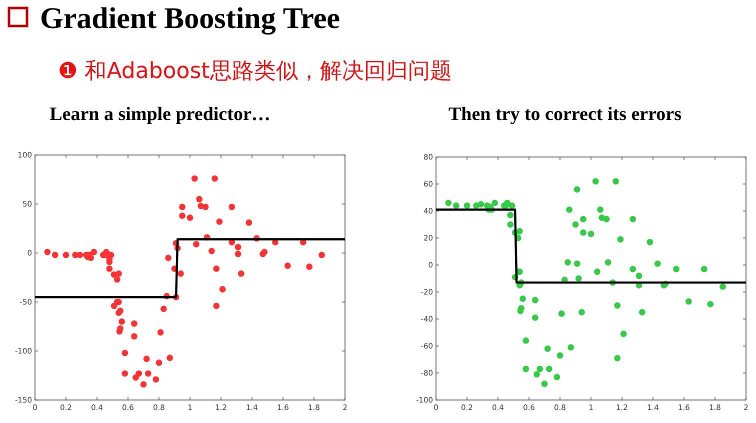  What do you see at coordinates (190, 18) in the screenshot?
I see `text: Gradient Boosting Tree` at bounding box center [190, 18].